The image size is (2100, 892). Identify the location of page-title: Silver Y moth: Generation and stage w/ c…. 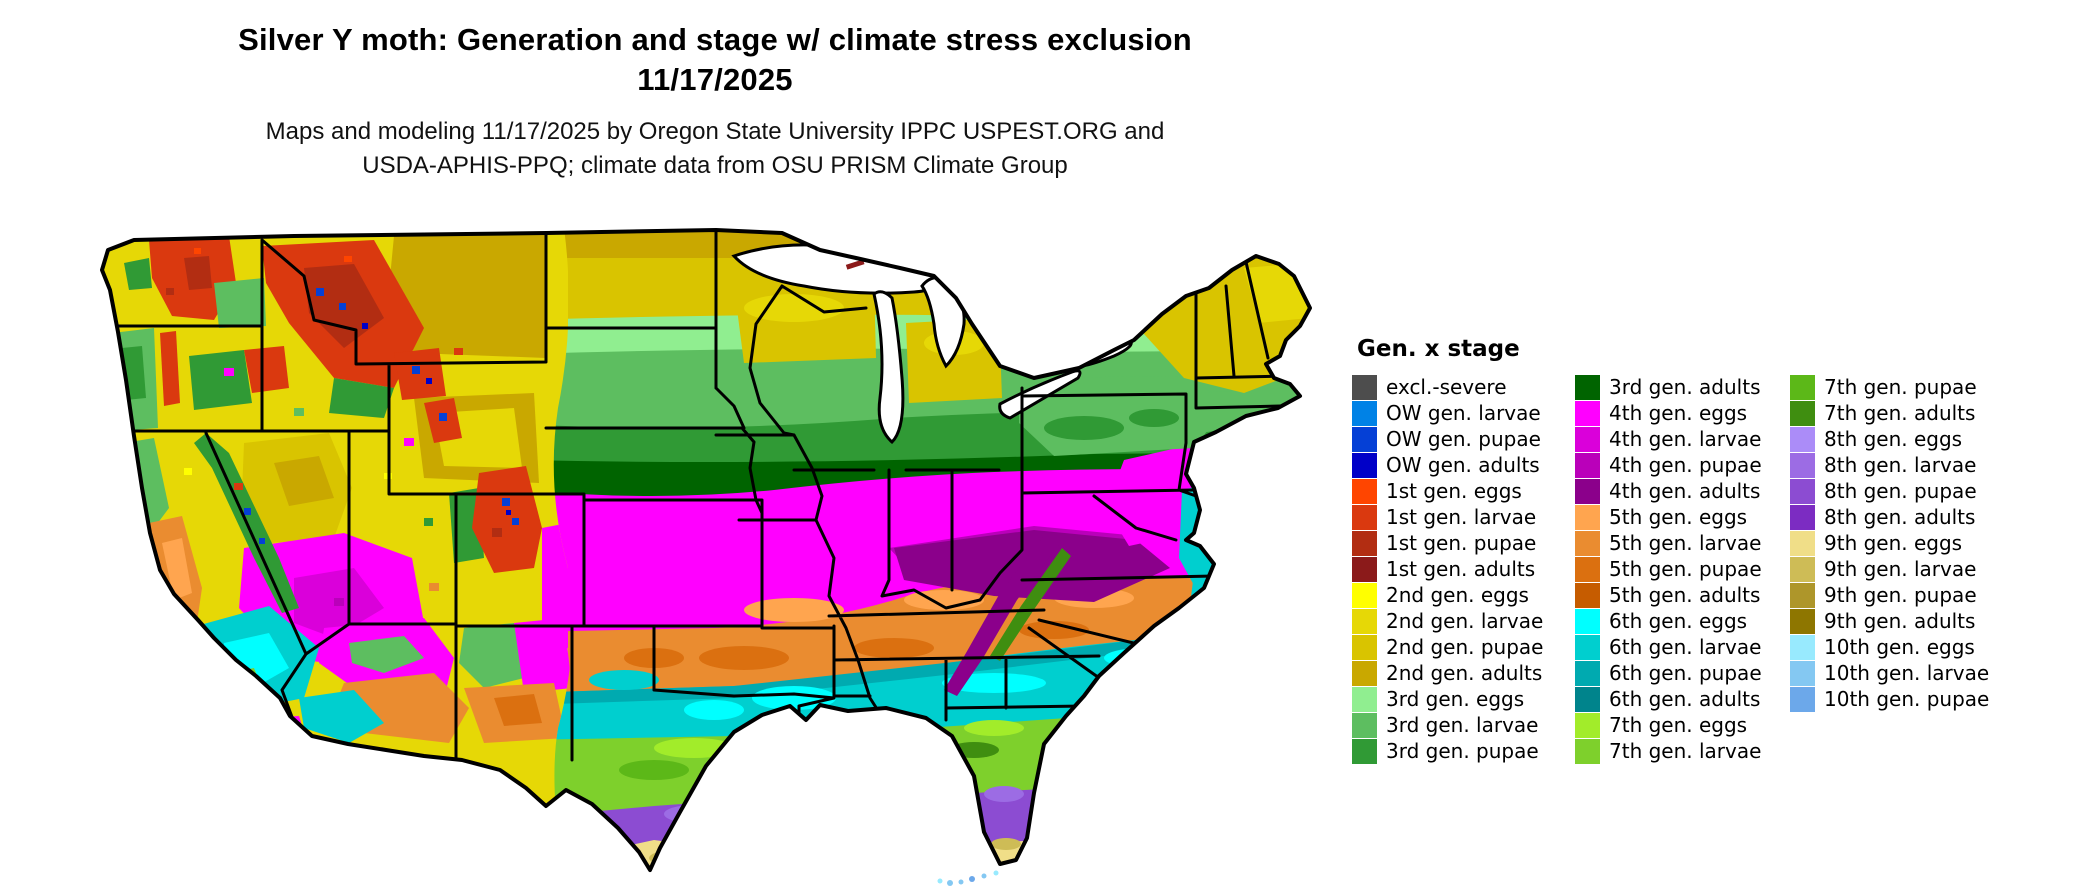
(715, 39).